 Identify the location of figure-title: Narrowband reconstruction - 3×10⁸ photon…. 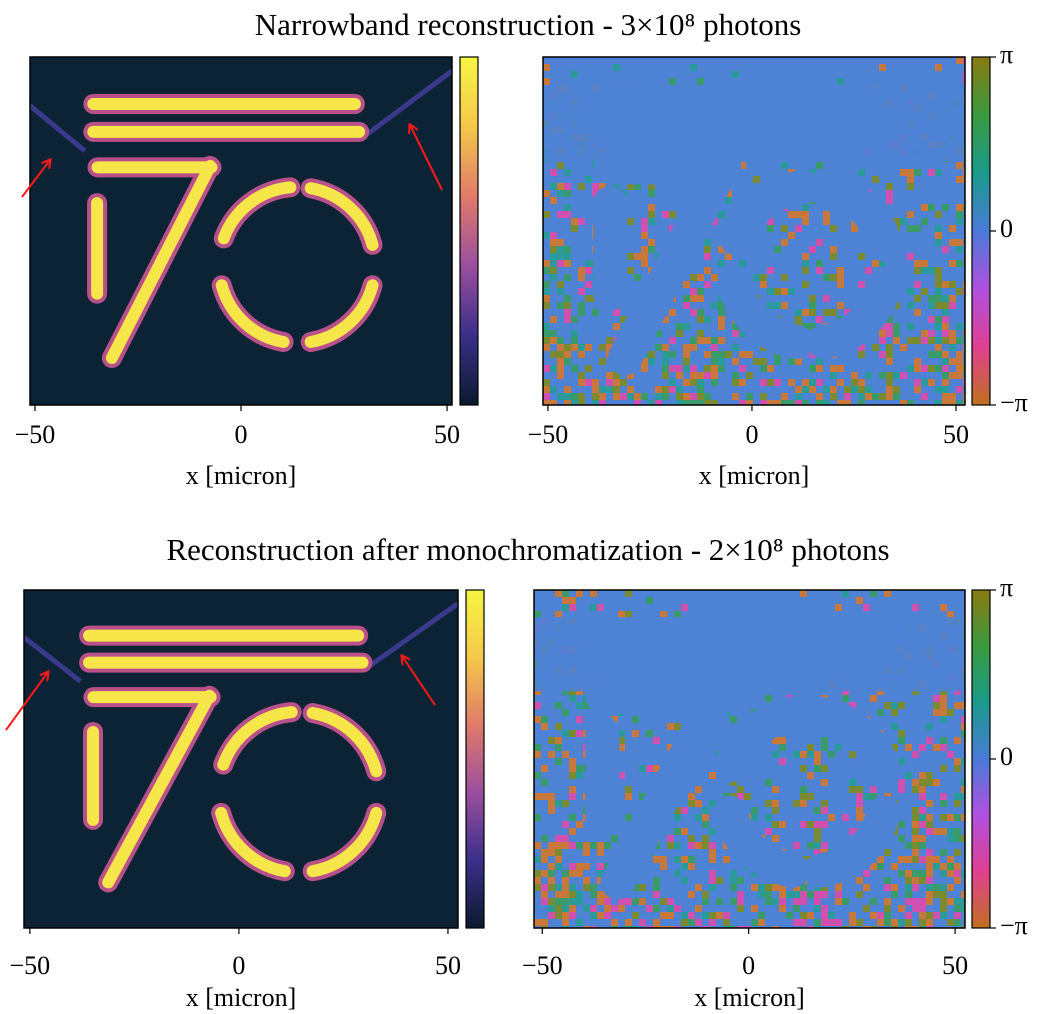
(528, 24).